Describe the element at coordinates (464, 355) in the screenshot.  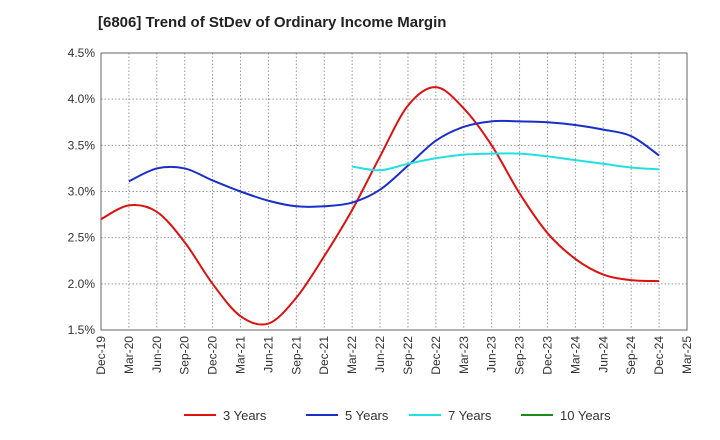
I see `x-tick-label: Mar-23` at that location.